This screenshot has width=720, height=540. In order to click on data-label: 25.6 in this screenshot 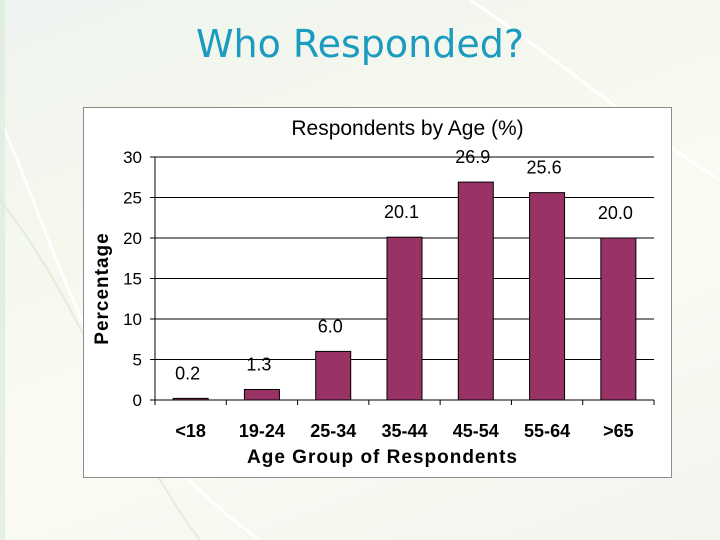, I will do `click(544, 168)`.